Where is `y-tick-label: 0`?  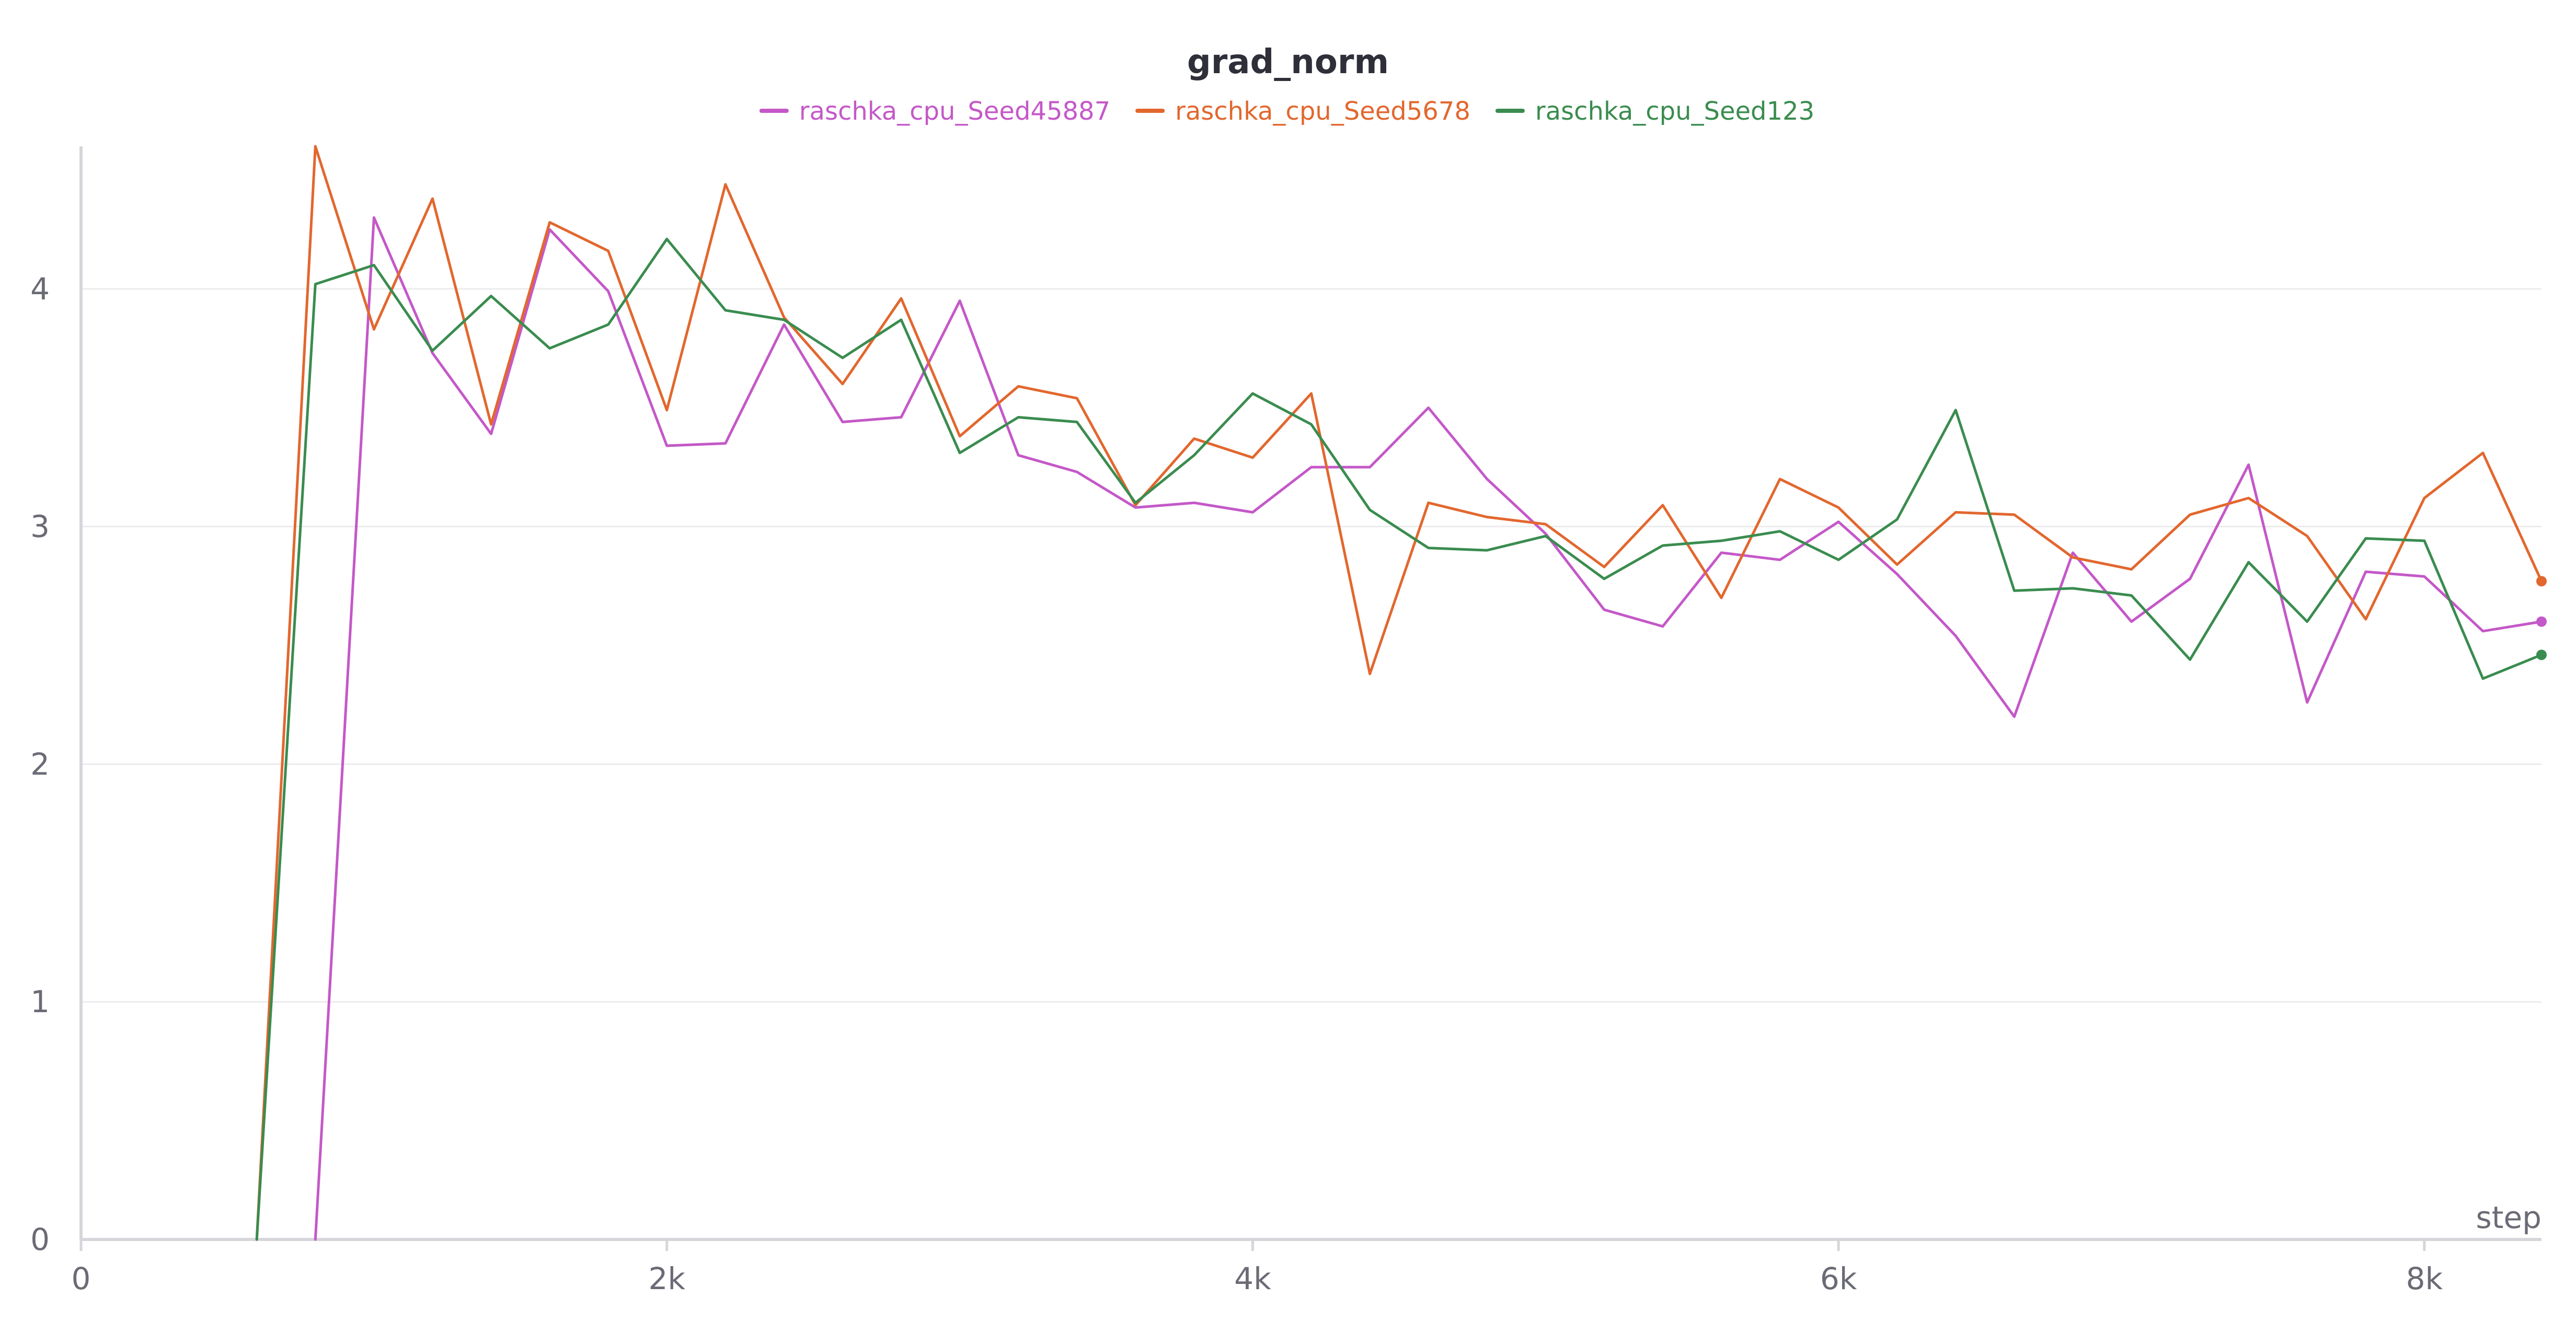
y-tick-label: 0 is located at coordinates (40, 1239).